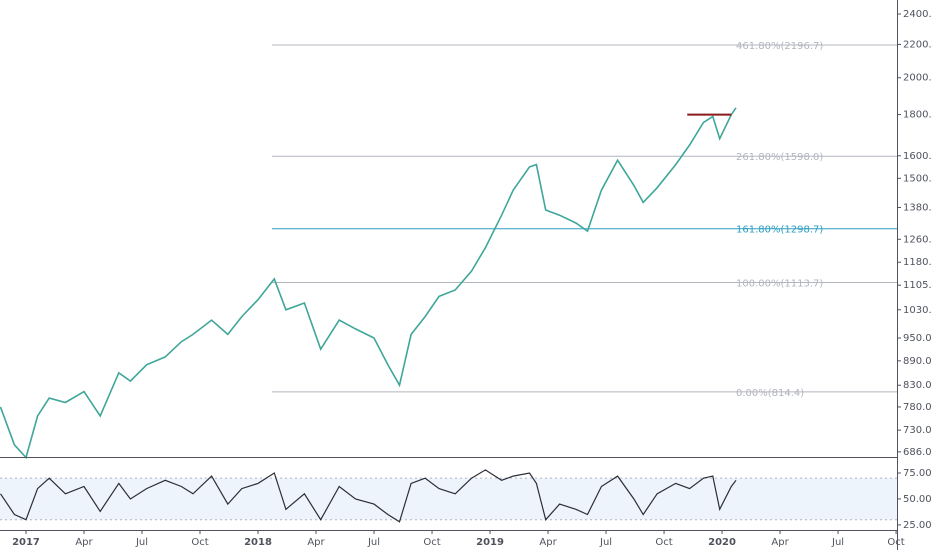 Image resolution: width=932 pixels, height=550 pixels. I want to click on y-tick-label: 830.0, so click(917, 385).